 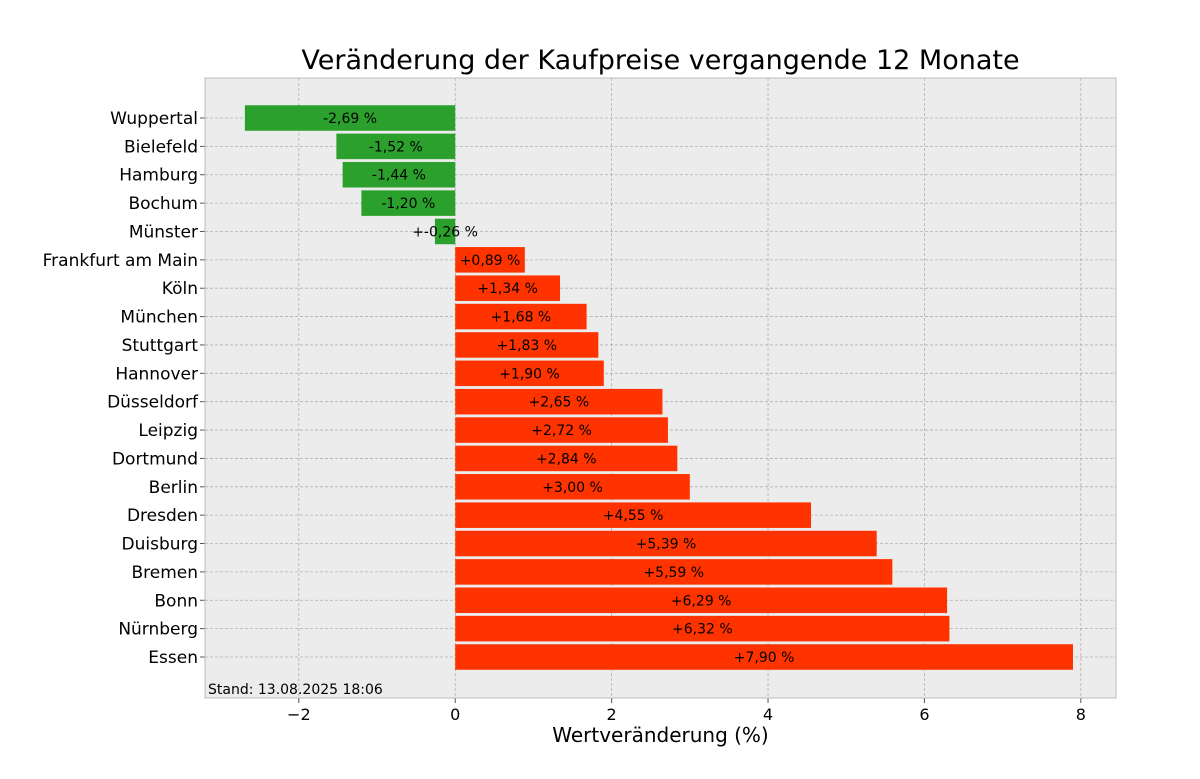 I want to click on y-category-label: Hamburg, so click(x=158, y=176).